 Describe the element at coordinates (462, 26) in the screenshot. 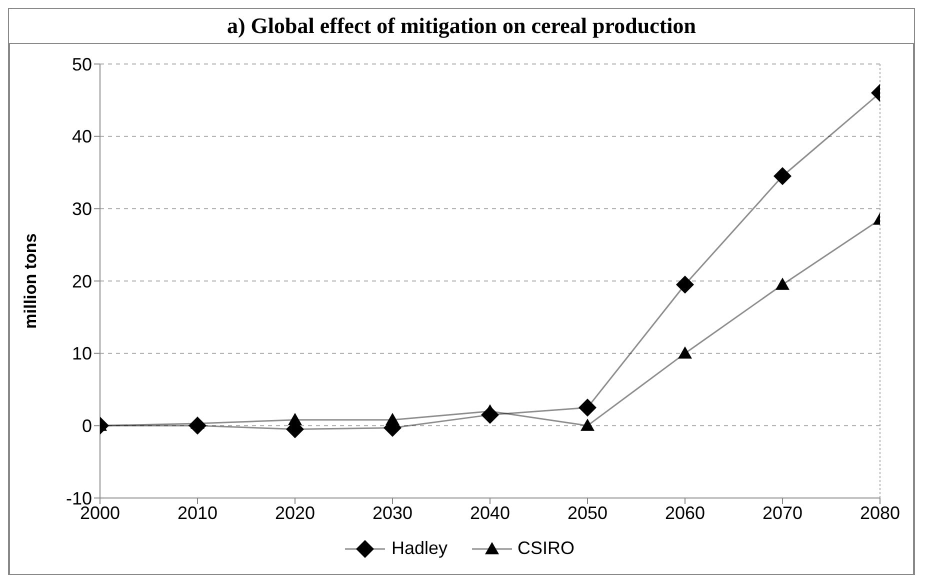

I see `chart-title: a) Global effect of mitigation on cereal production` at that location.